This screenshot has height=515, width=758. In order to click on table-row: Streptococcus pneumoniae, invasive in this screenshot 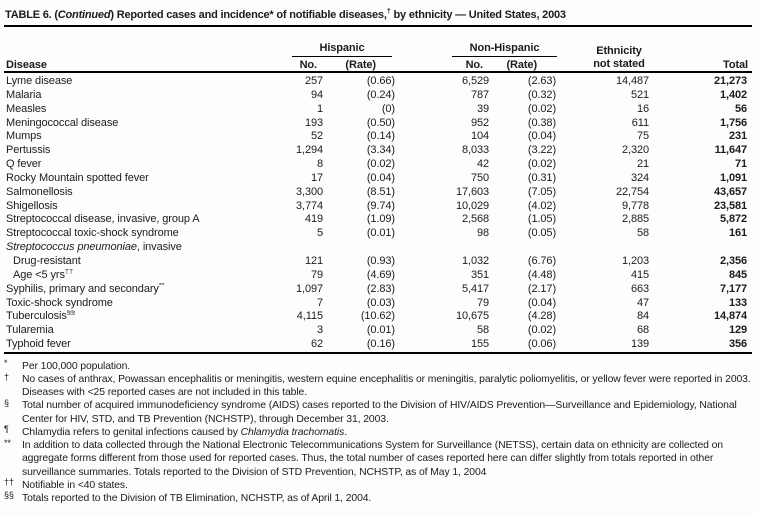, I will do `click(378, 248)`.